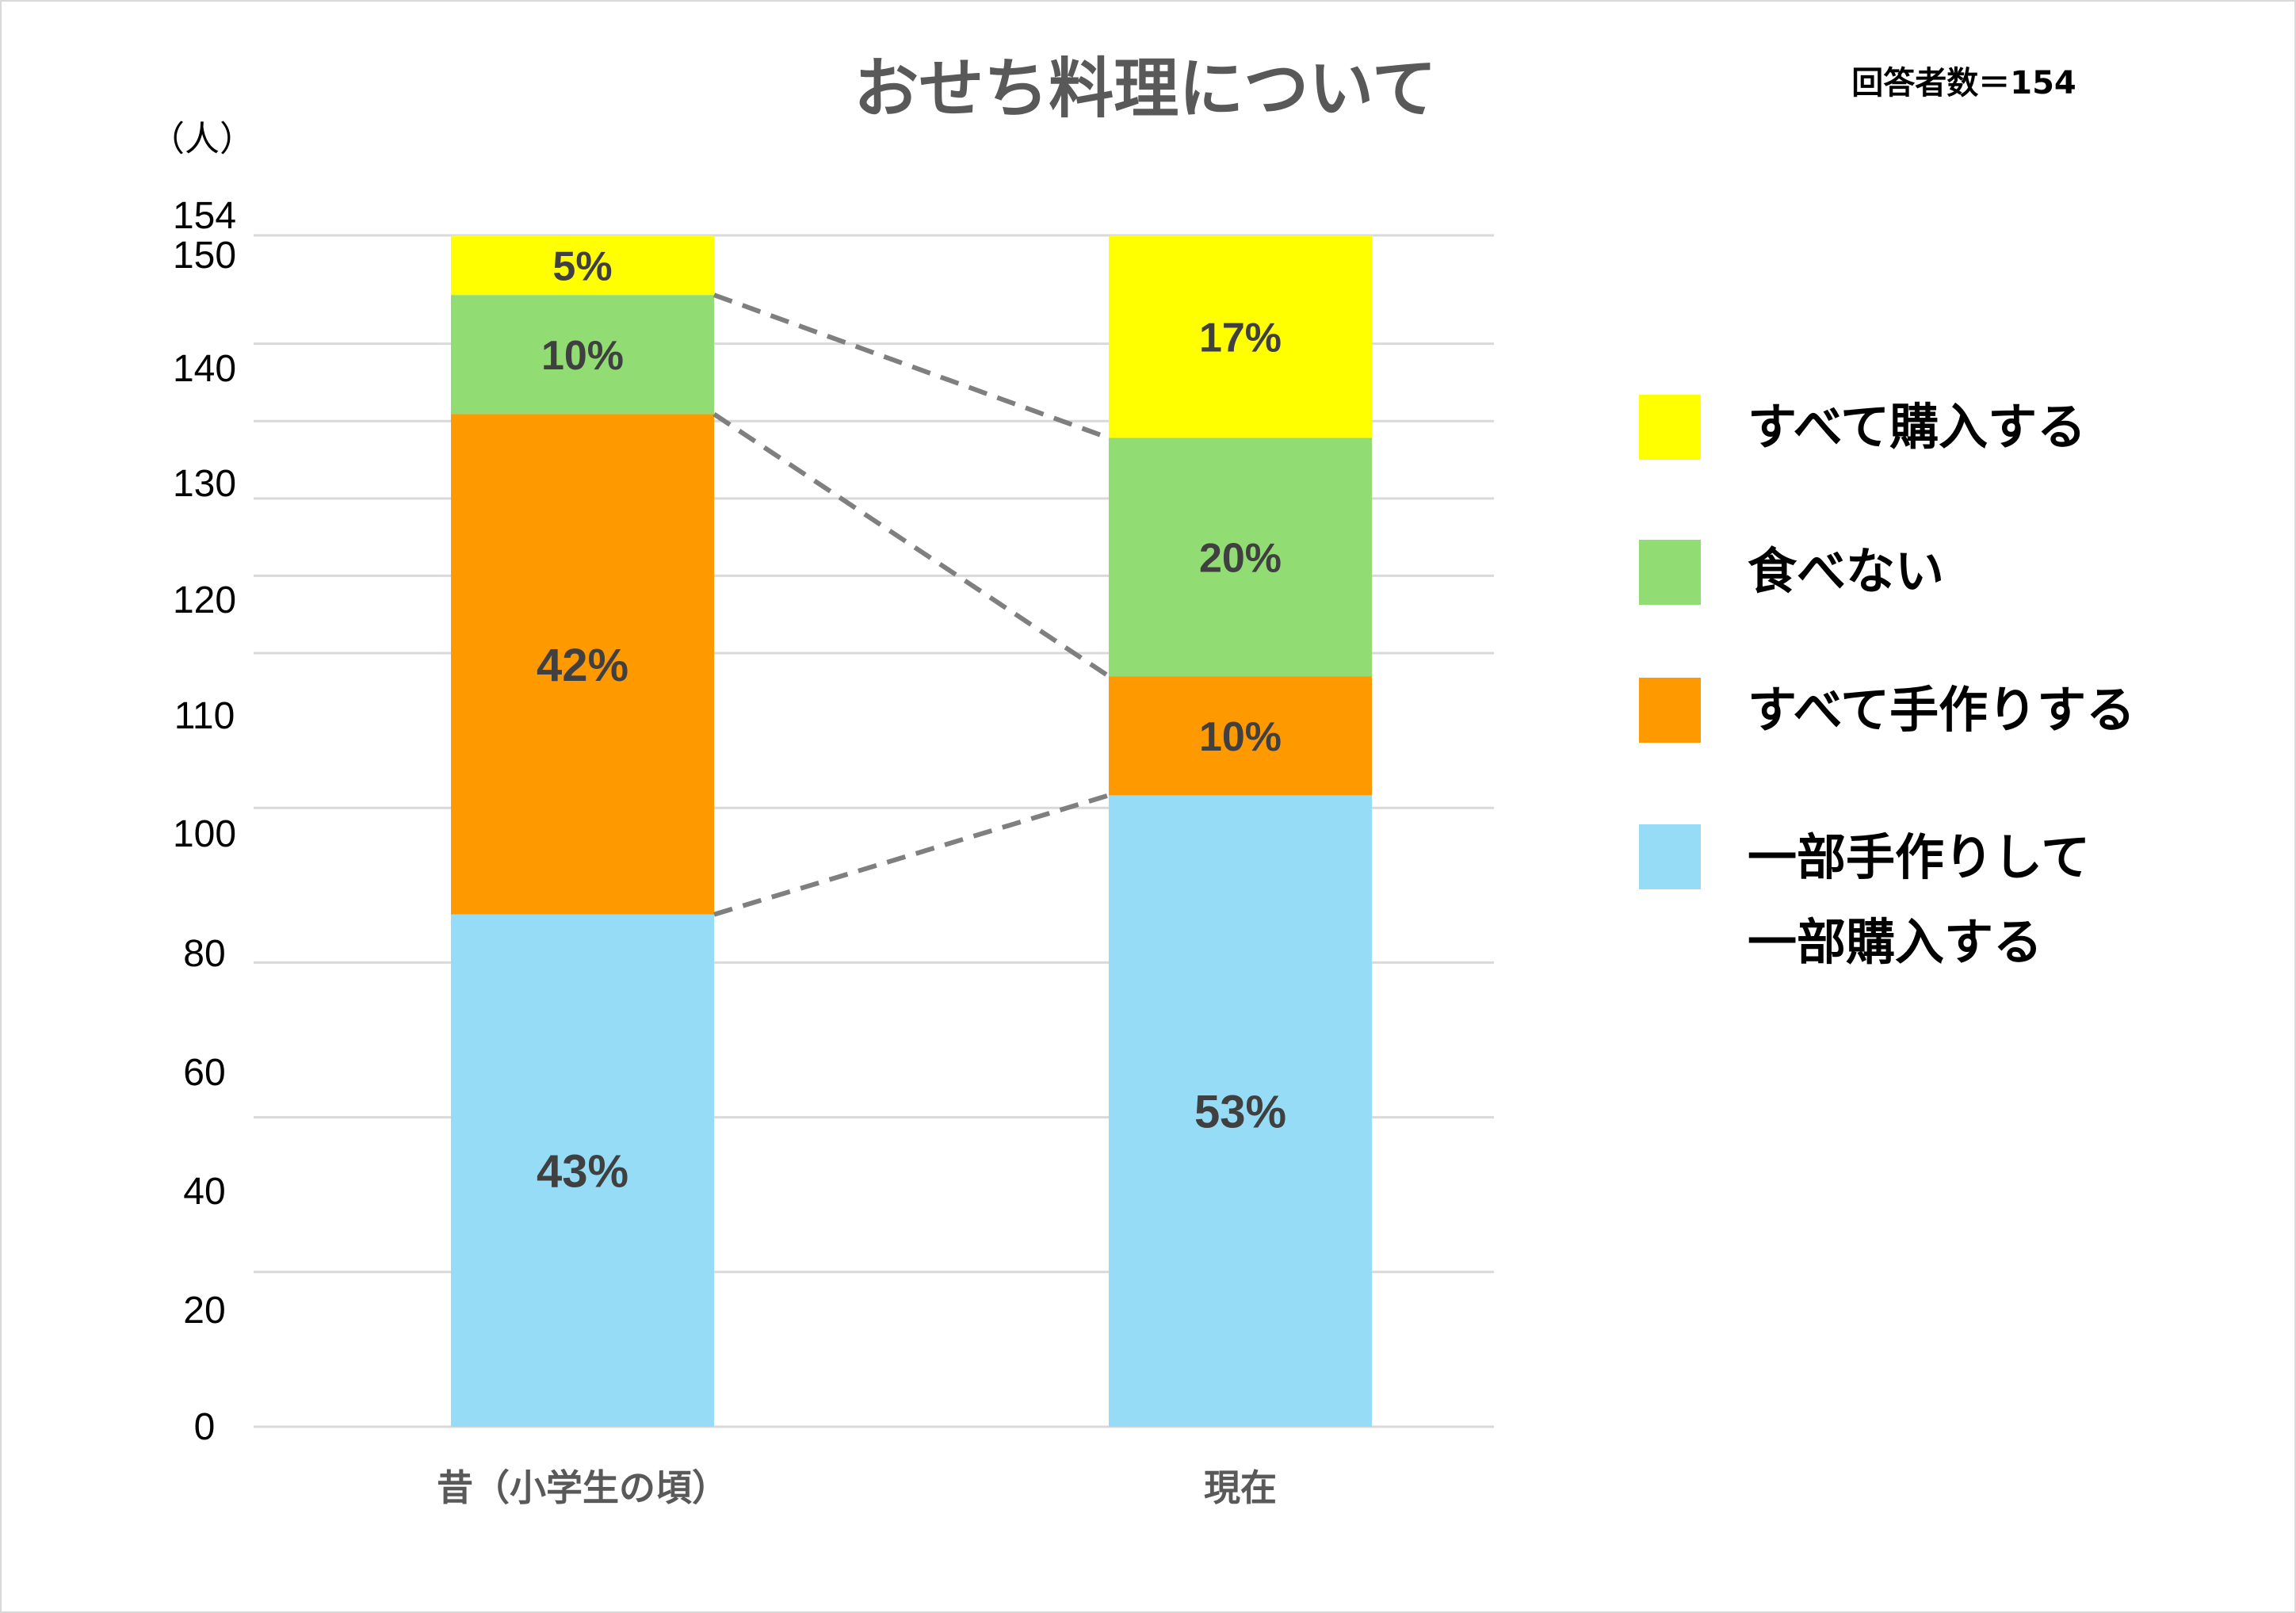 The image size is (2296, 1613). Describe the element at coordinates (204, 1192) in the screenshot. I see `y-tick-label: 40` at that location.